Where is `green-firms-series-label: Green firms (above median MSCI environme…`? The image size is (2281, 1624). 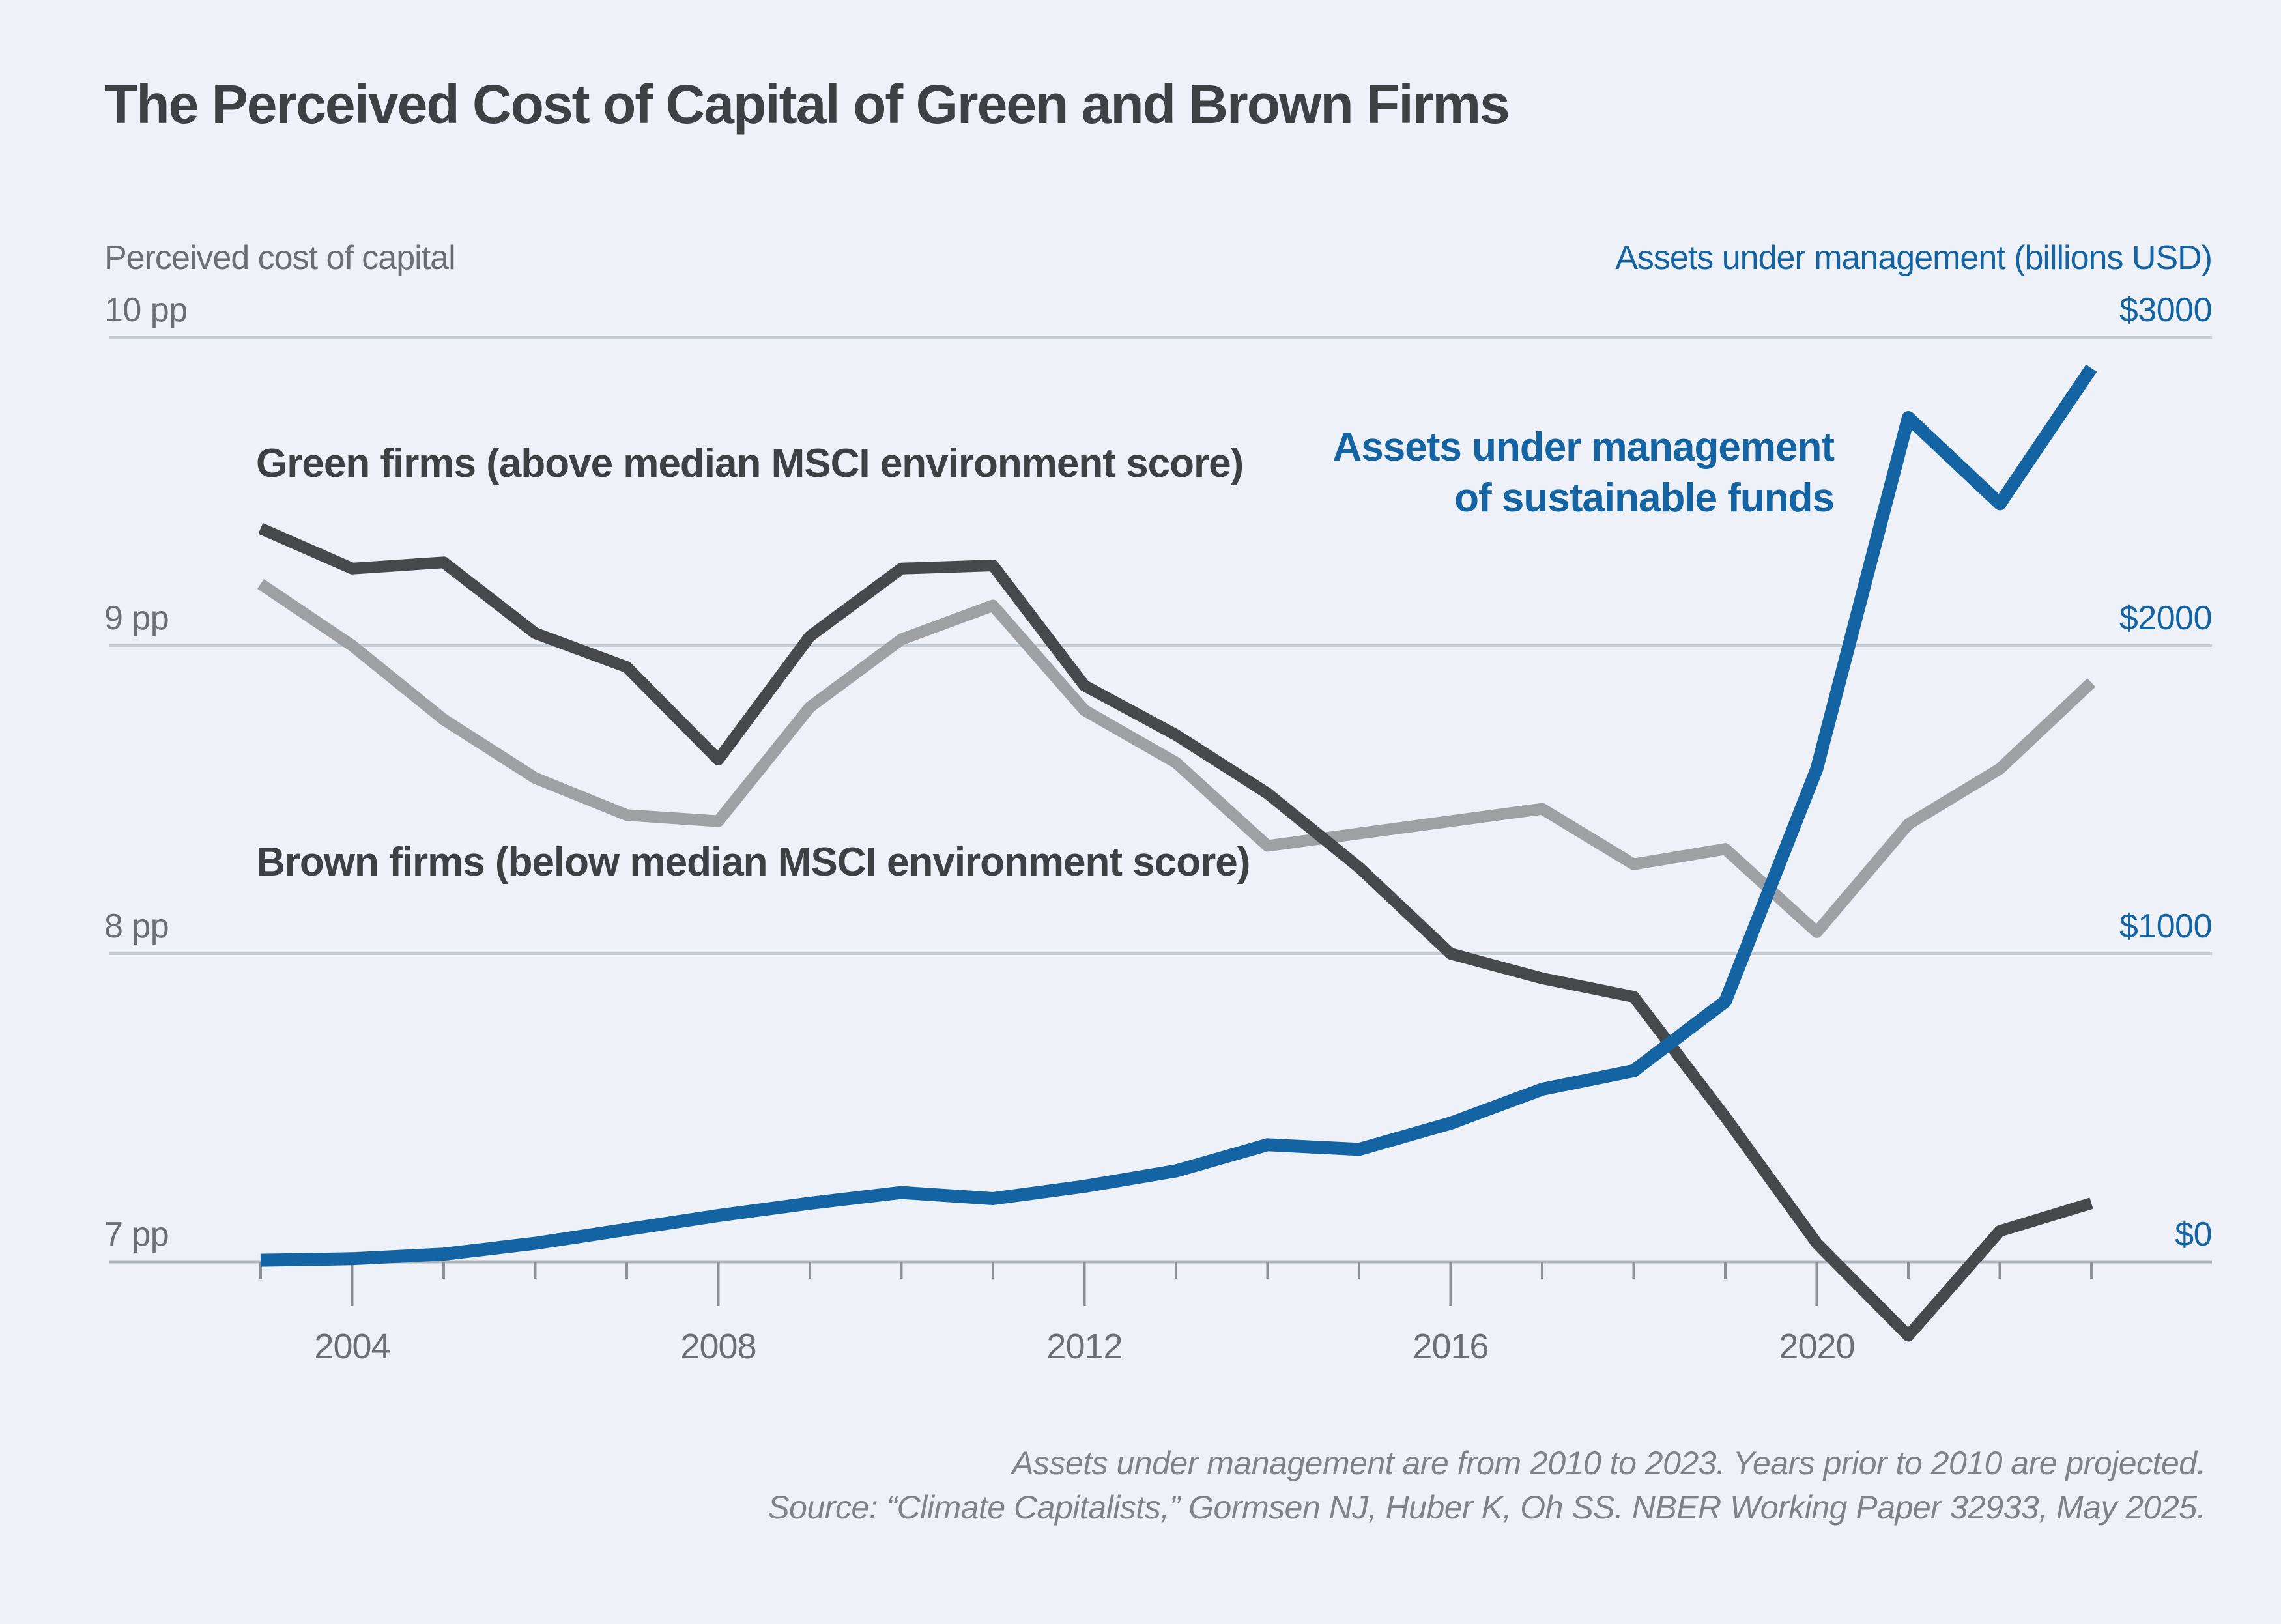
green-firms-series-label: Green firms (above median MSCI environme… is located at coordinates (750, 463).